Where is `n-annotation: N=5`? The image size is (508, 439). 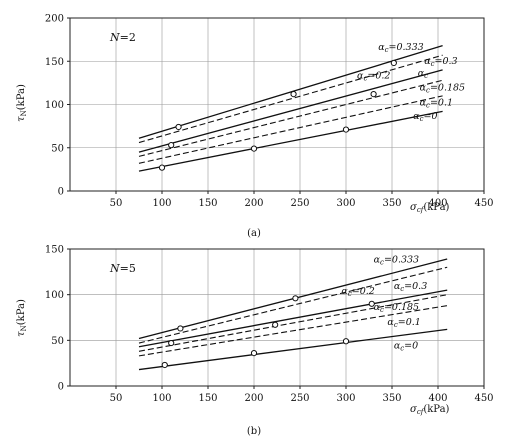
n-annotation: N=5 is located at coordinates (122, 268).